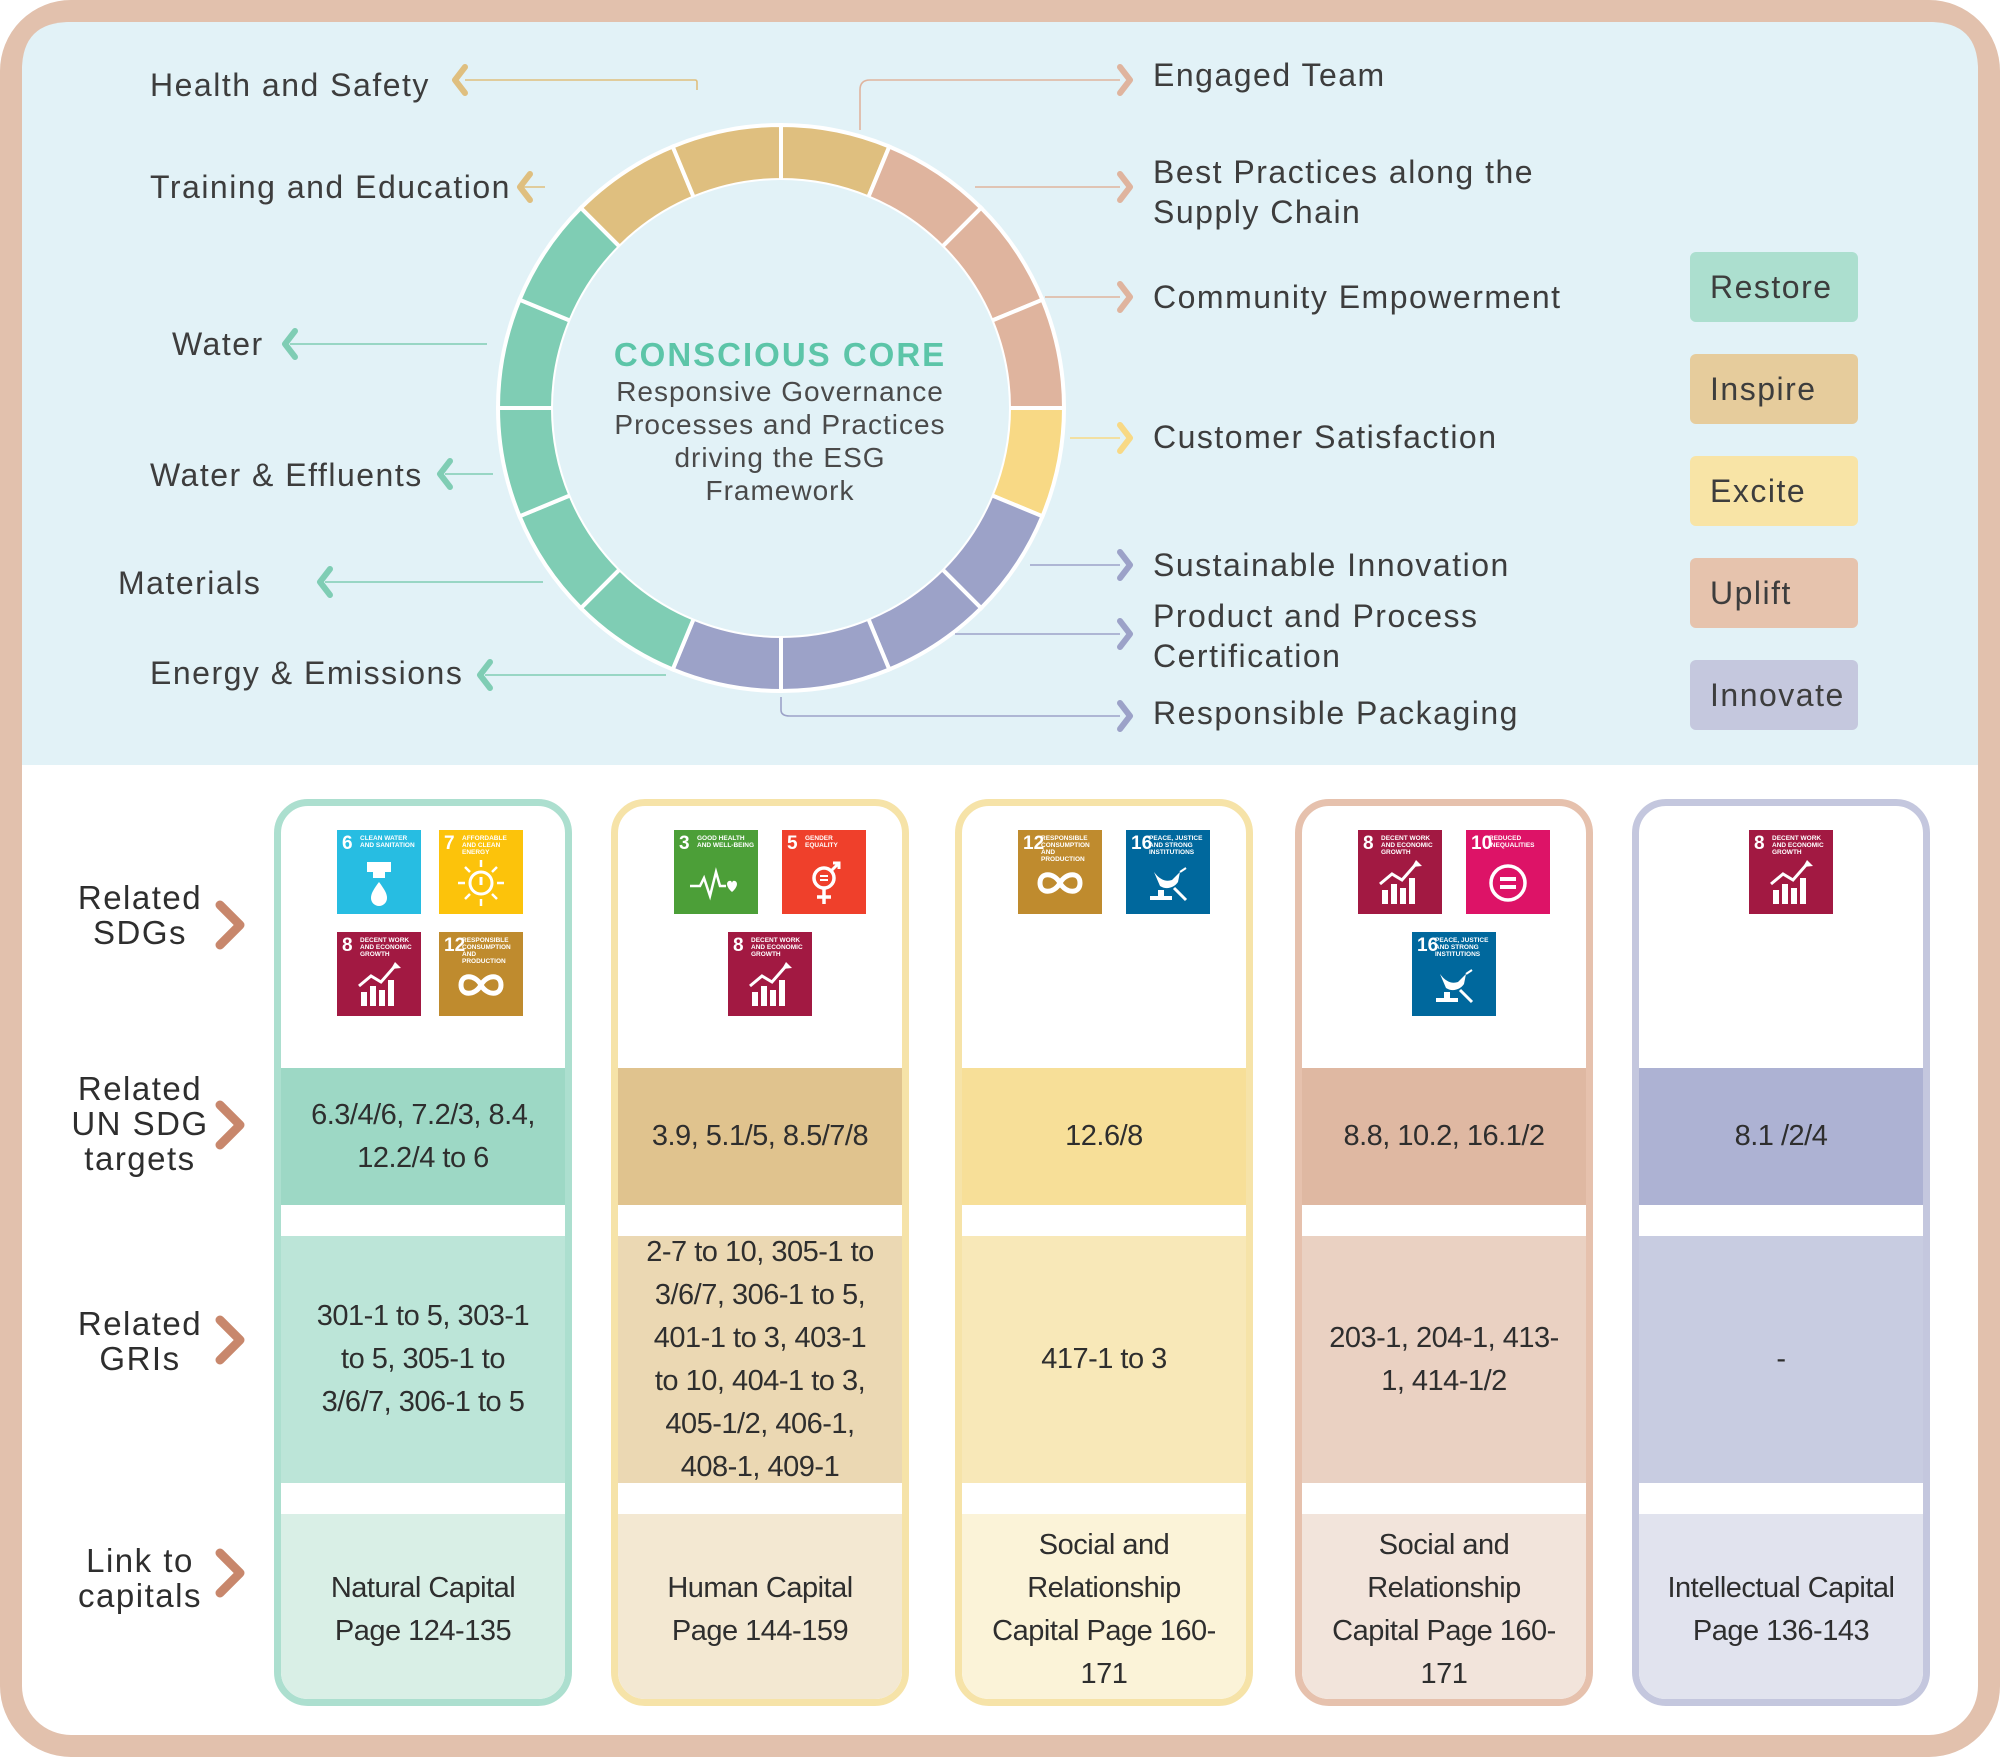 This screenshot has height=1757, width=2000. What do you see at coordinates (1104, 1136) in the screenshot?
I see `sdg-targets-cell-text: 12.6/8` at bounding box center [1104, 1136].